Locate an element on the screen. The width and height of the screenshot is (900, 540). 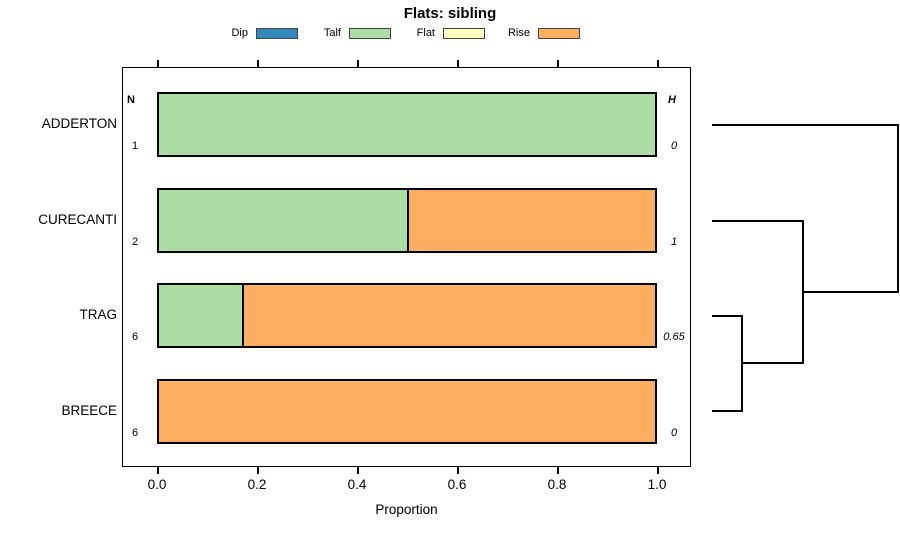
dendrogram-leaf-adderton is located at coordinates (805, 125).